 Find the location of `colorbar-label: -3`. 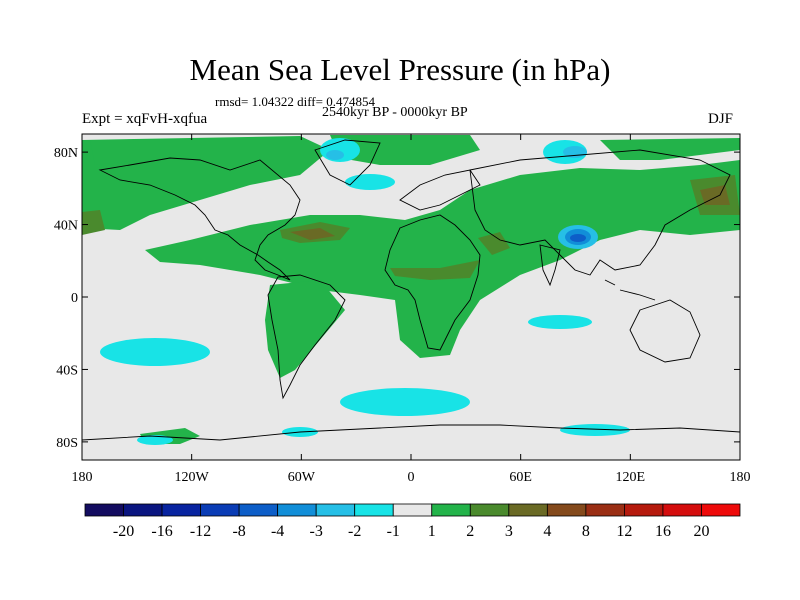

colorbar-label: -3 is located at coordinates (316, 531).